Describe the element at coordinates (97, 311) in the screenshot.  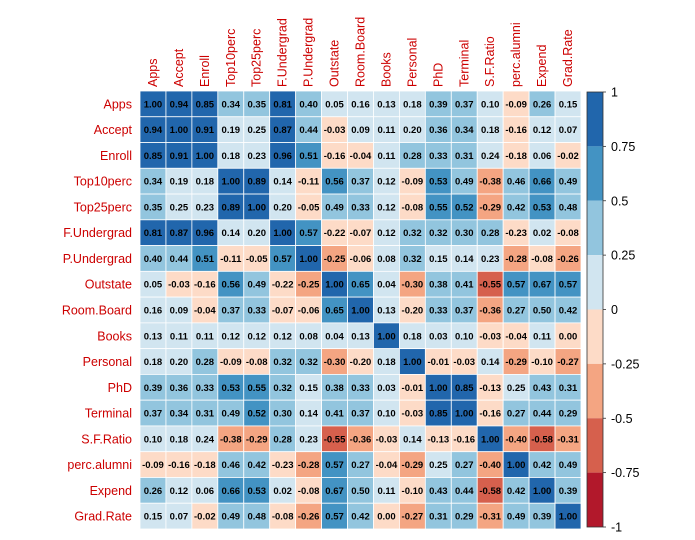
I see `row-label: Room.Board` at that location.